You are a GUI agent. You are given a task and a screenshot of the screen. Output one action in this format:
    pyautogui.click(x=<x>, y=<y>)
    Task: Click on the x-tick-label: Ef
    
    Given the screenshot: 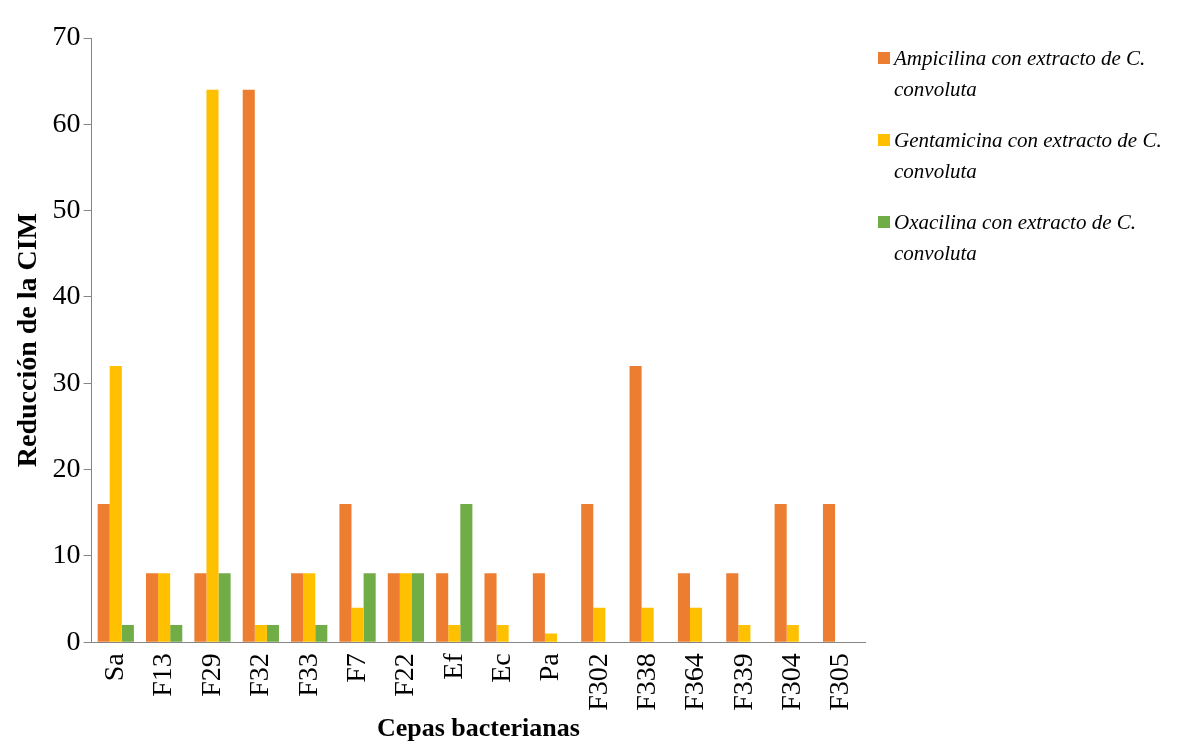 What is the action you would take?
    pyautogui.click(x=452, y=666)
    